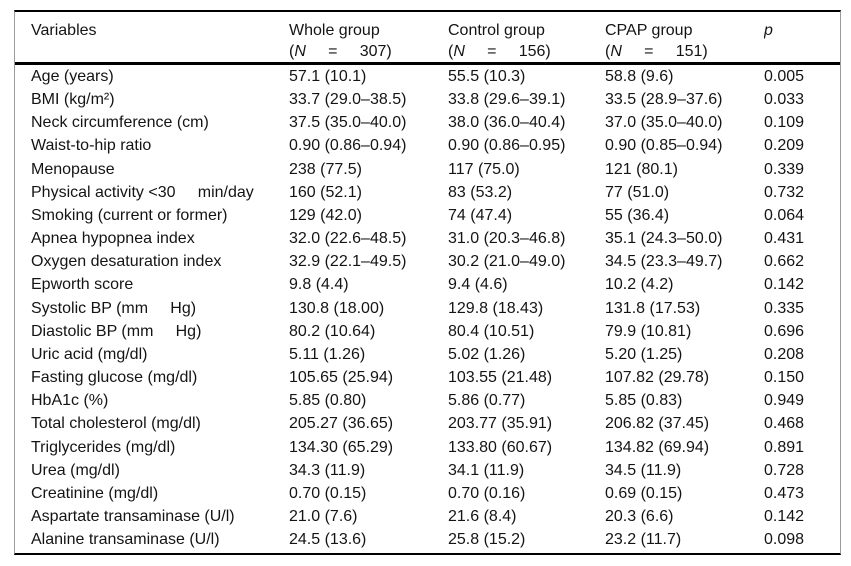 Image resolution: width=851 pixels, height=566 pixels. I want to click on variable-cell: Creatinine (mg/dl), so click(95, 493).